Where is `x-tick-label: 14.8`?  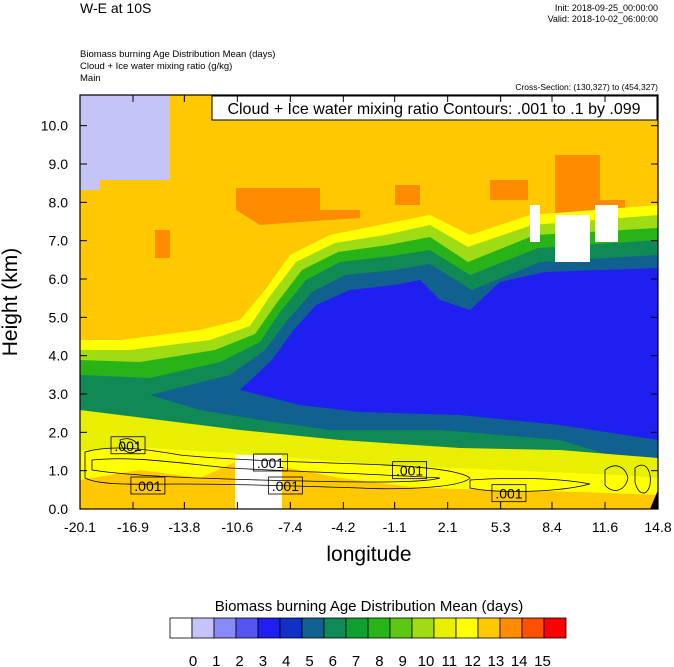 x-tick-label: 14.8 is located at coordinates (657, 527).